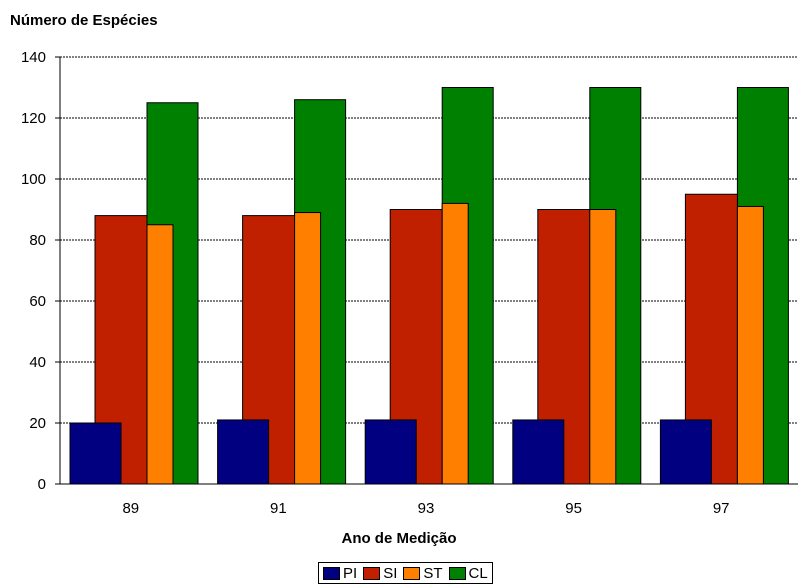 This screenshot has width=798, height=586. What do you see at coordinates (573, 508) in the screenshot?
I see `x-tick-label-95: 95` at bounding box center [573, 508].